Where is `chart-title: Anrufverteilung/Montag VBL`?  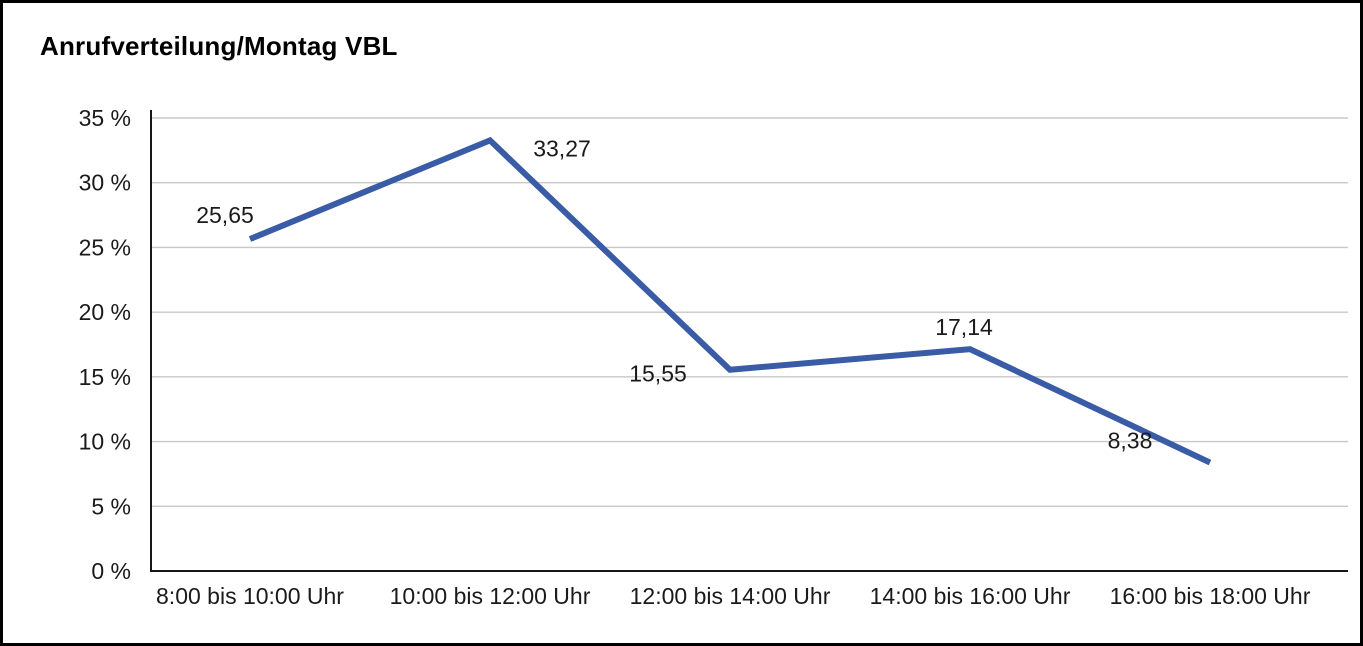 chart-title: Anrufverteilung/Montag VBL is located at coordinates (219, 46).